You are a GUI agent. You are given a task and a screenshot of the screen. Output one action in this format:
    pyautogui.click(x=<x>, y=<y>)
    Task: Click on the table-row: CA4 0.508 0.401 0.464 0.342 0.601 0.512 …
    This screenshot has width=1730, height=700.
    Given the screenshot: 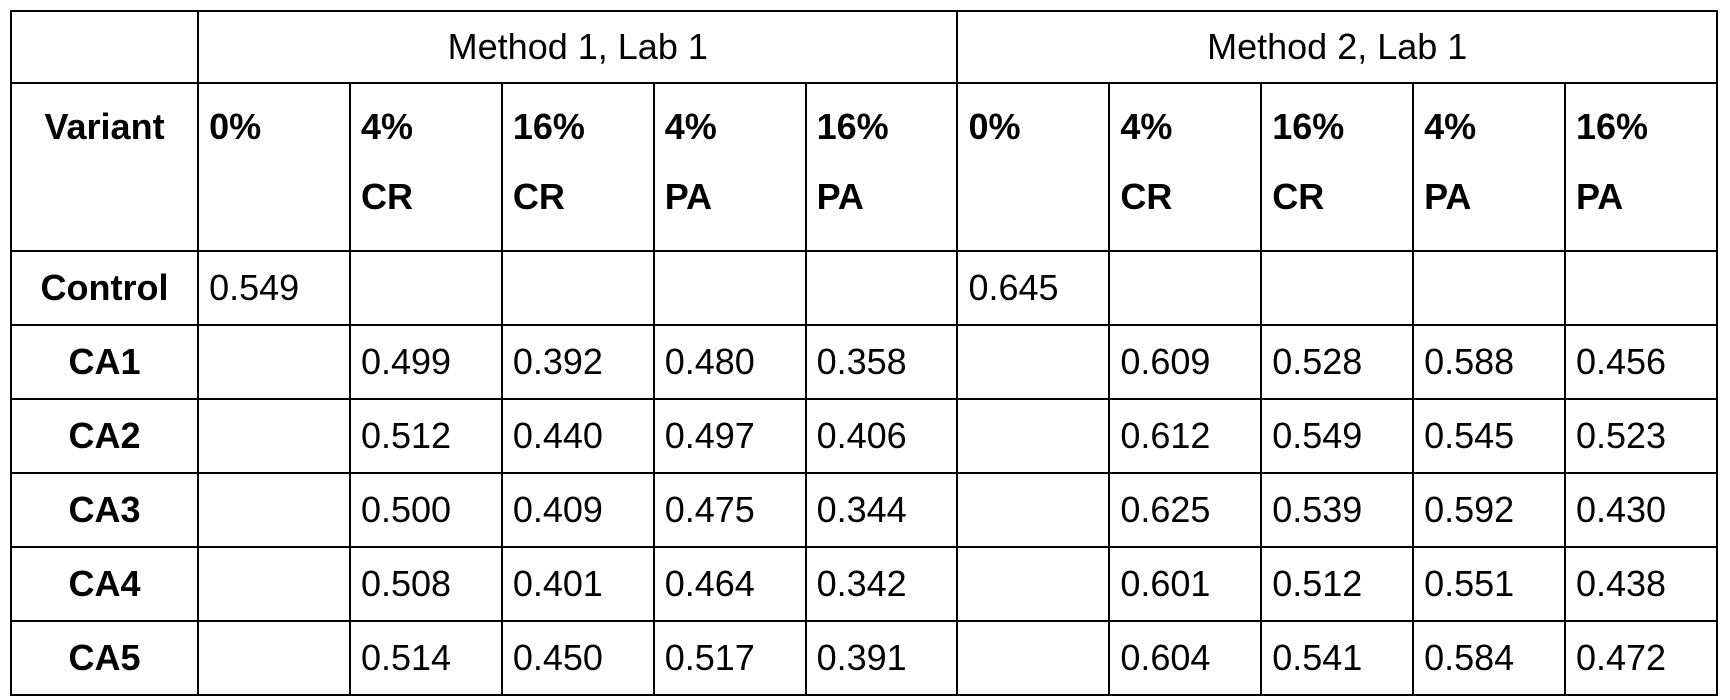 What is the action you would take?
    pyautogui.click(x=864, y=584)
    